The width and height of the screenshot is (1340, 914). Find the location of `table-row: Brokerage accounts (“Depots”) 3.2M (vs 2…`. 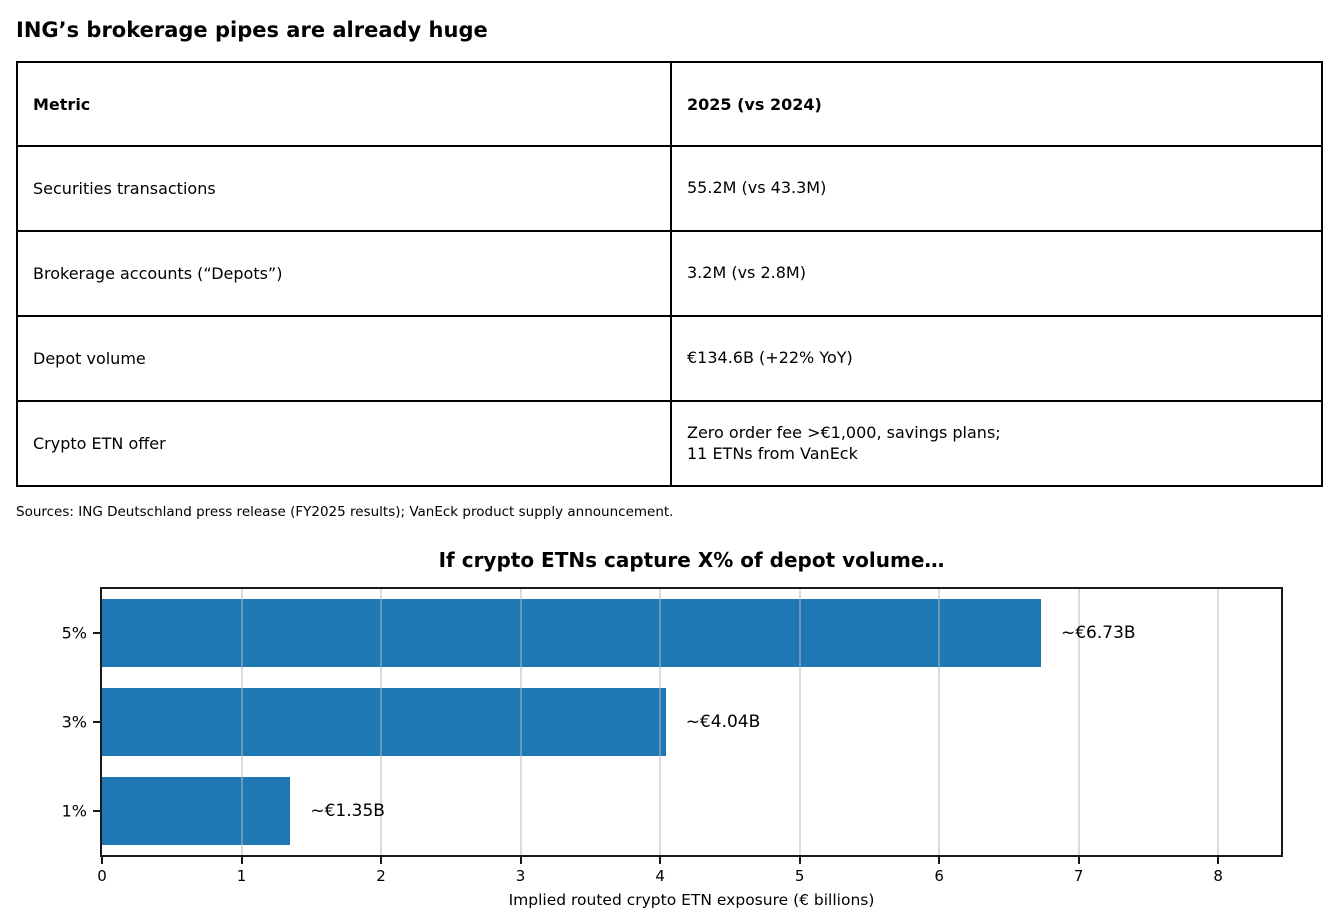

table-row: Brokerage accounts (“Depots”) 3.2M (vs 2… is located at coordinates (669, 273).